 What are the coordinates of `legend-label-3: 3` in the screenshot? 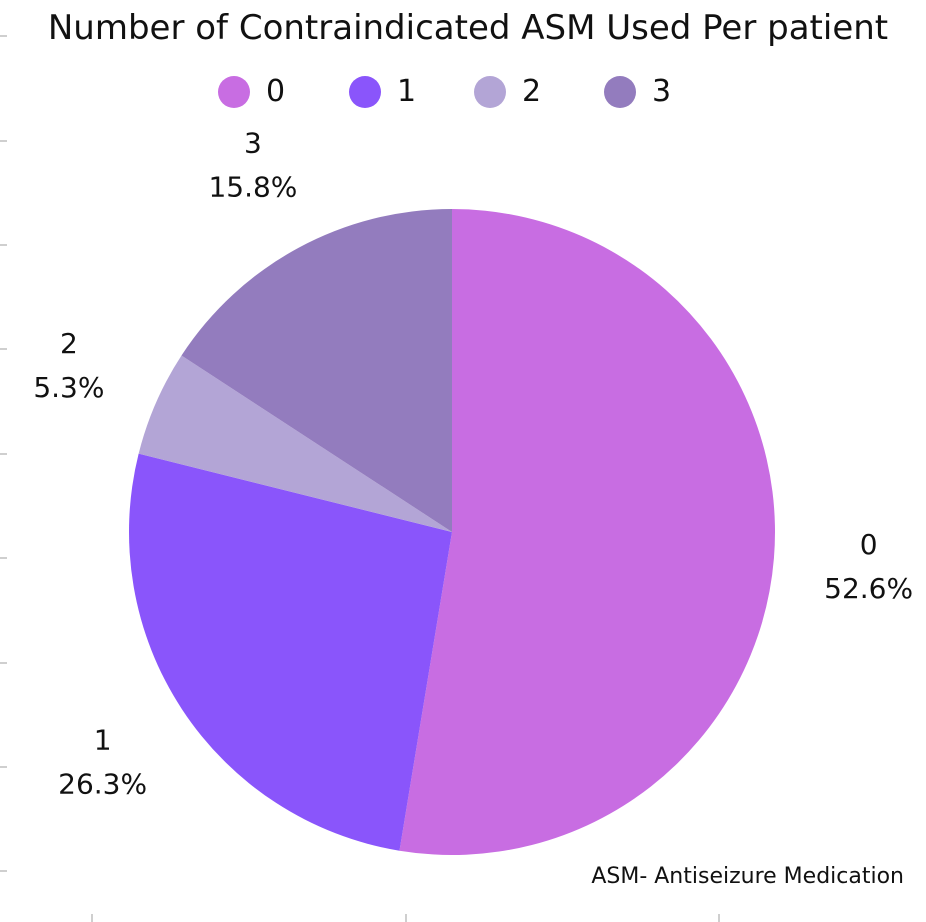 It's located at (662, 91).